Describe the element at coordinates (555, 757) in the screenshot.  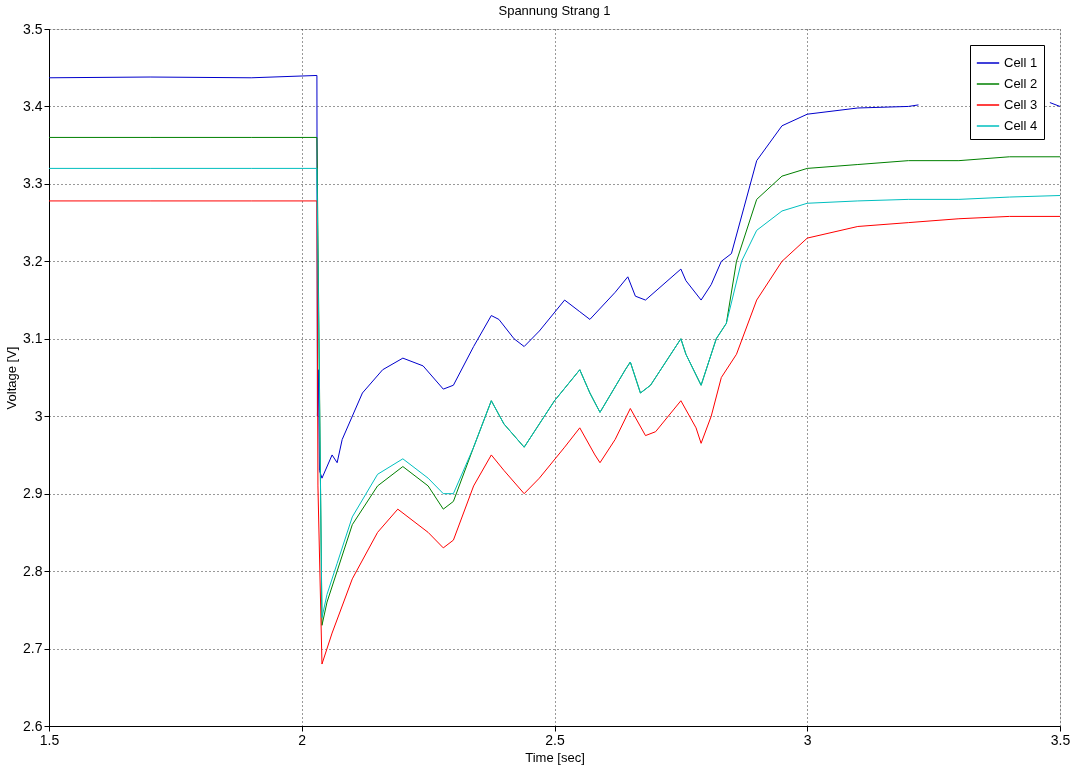
I see `x-axis-title: Time [sec]` at that location.